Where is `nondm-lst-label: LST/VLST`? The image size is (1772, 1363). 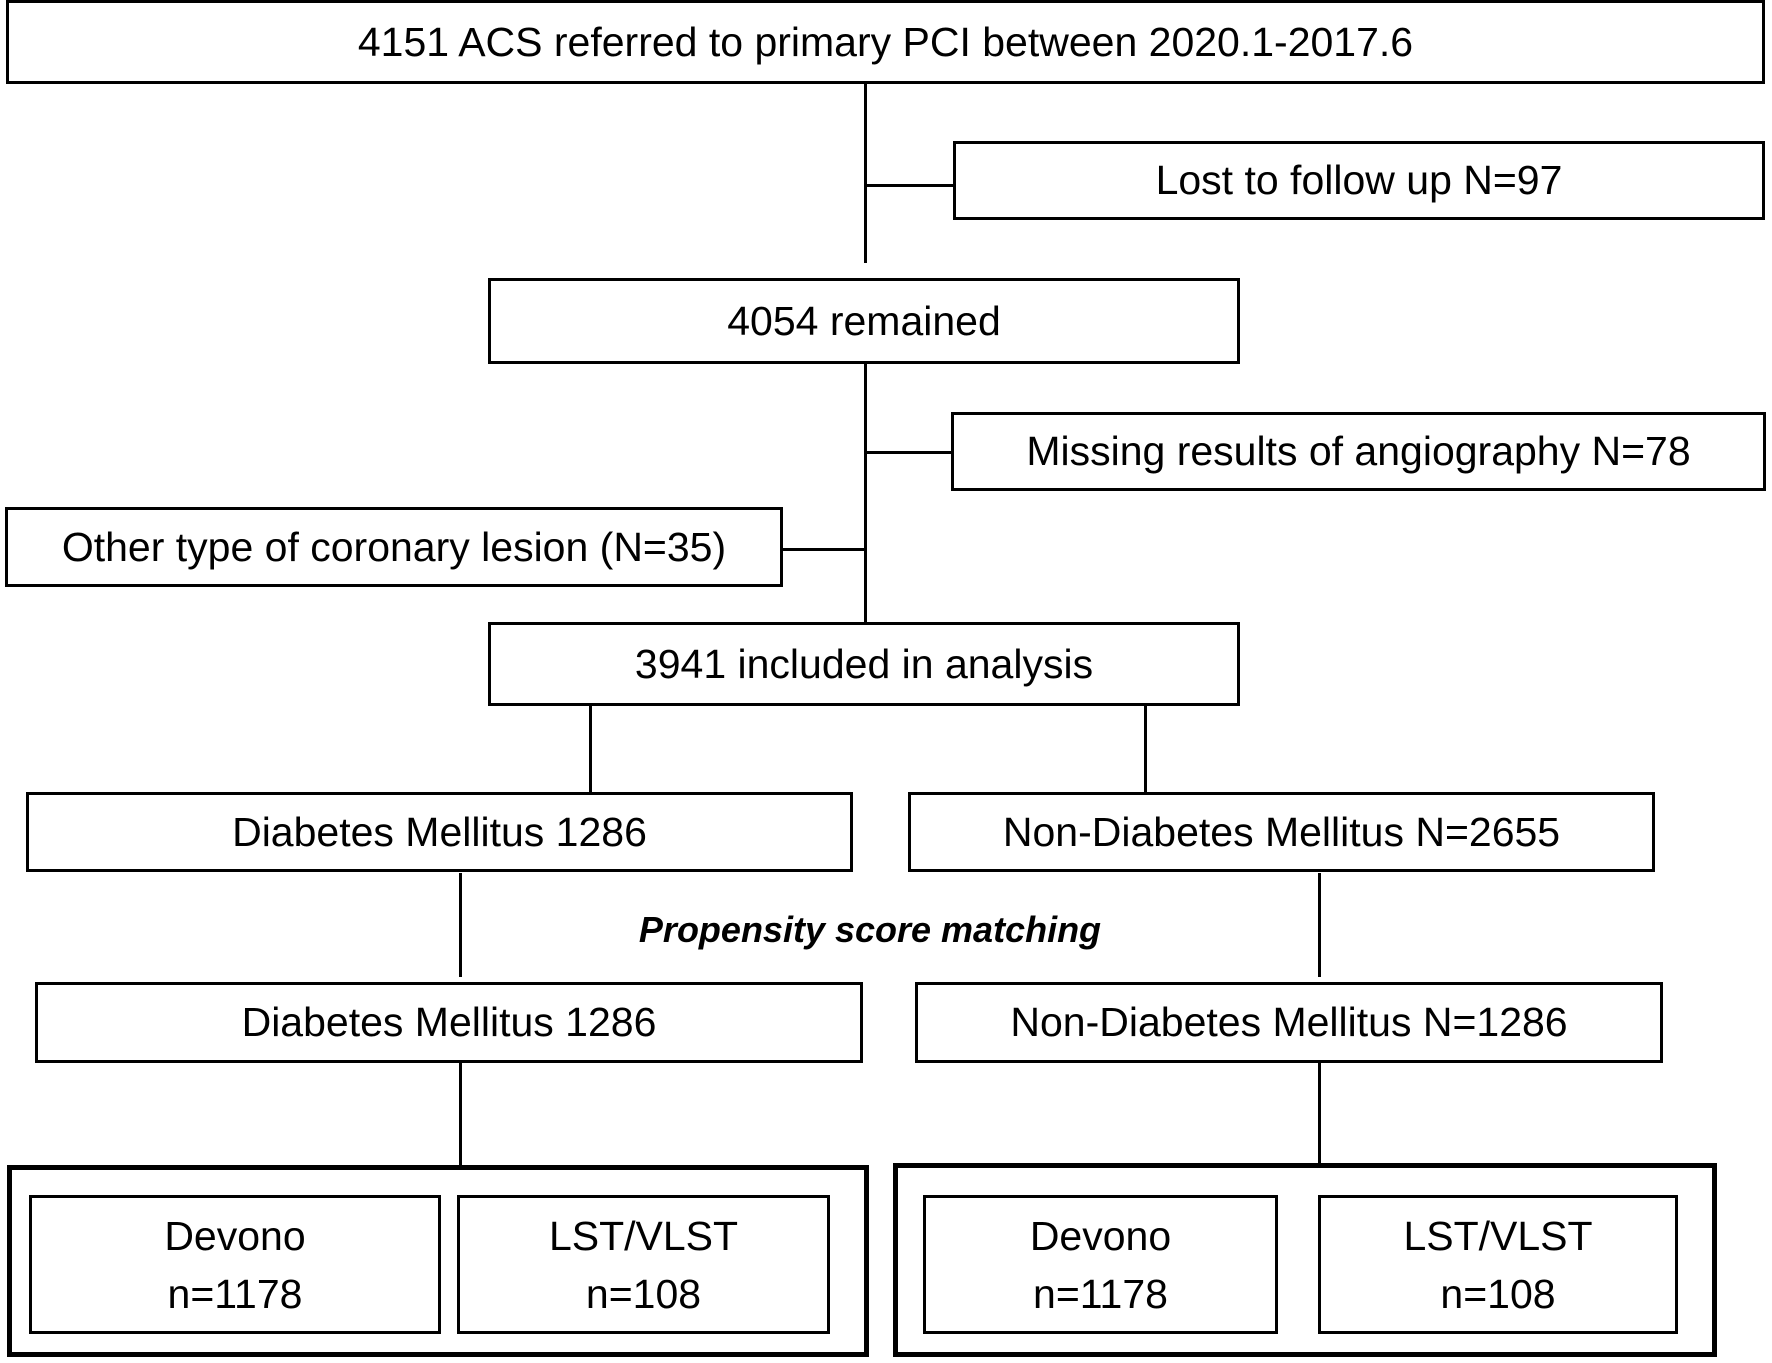 nondm-lst-label: LST/VLST is located at coordinates (1498, 1235).